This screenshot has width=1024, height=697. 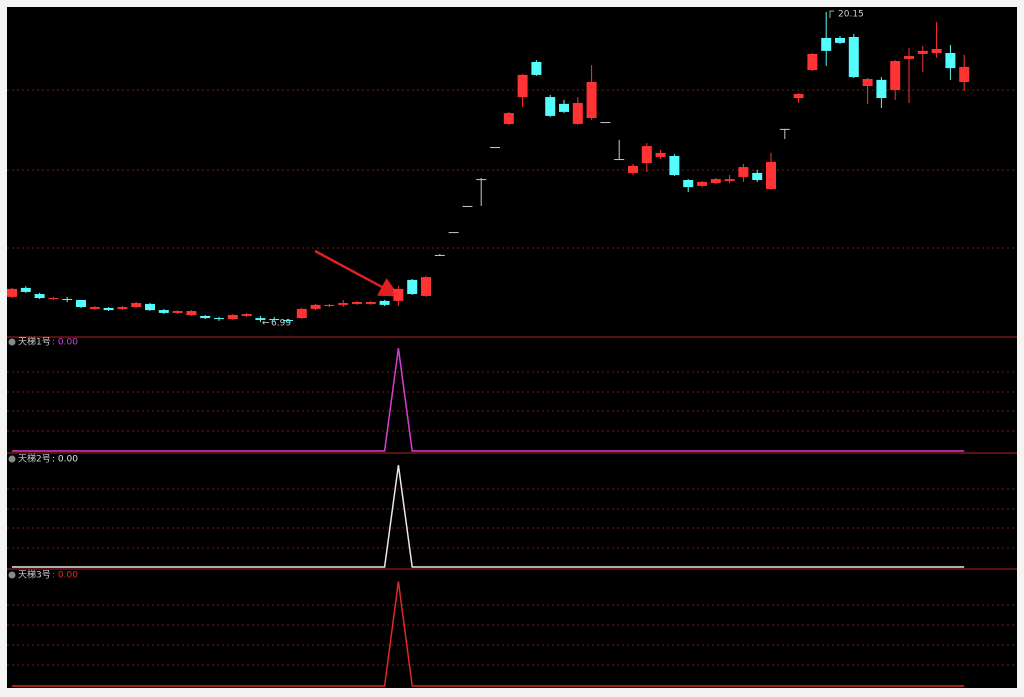 I want to click on legend-name: 天梯2号, so click(x=34, y=459).